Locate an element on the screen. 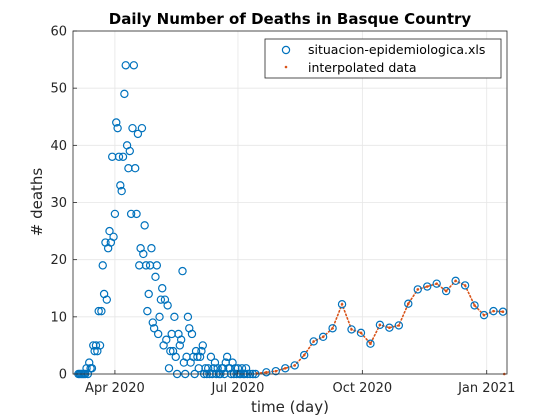  y-tick-label: 20 is located at coordinates (58, 260).